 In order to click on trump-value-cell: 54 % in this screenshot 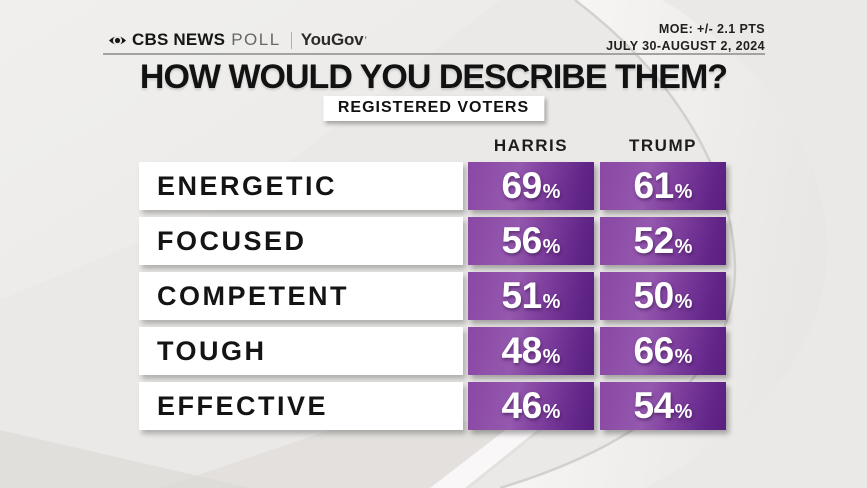, I will do `click(663, 406)`.